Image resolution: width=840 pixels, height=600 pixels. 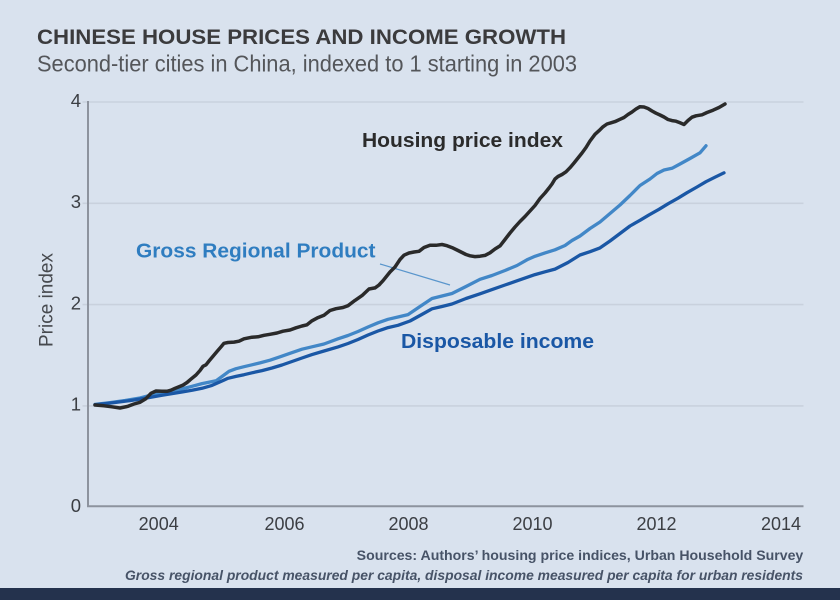 I want to click on svg-text: Gross Regional Product, so click(x=256, y=251).